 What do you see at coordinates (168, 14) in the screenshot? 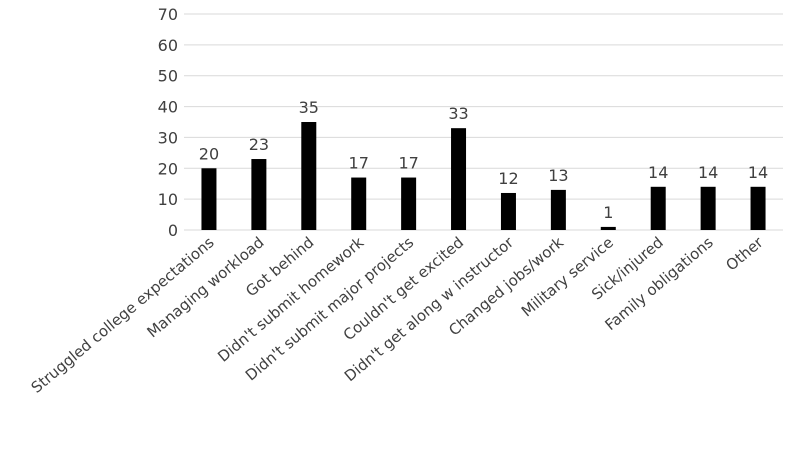
I see `y-tick-label: 70` at bounding box center [168, 14].